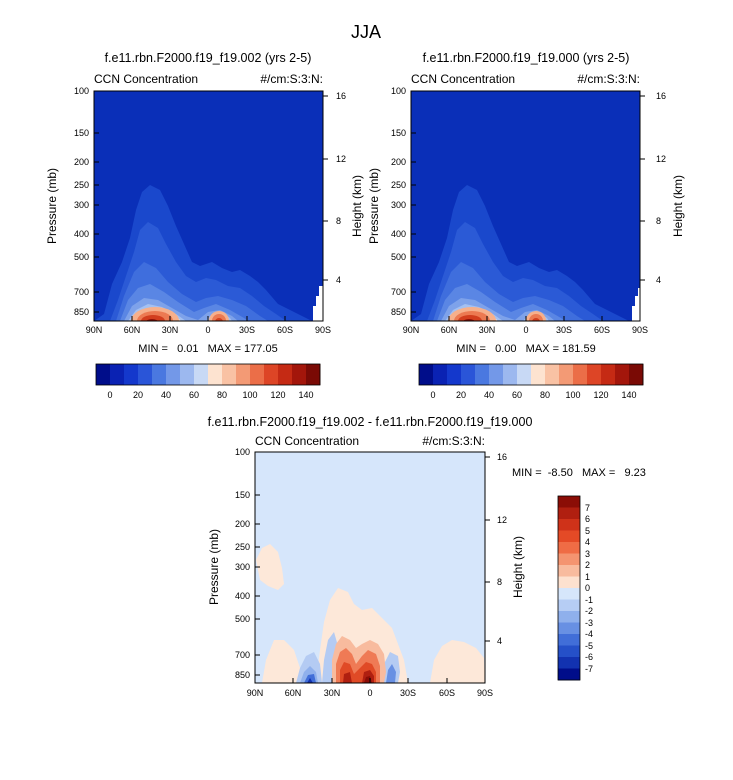  I want to click on colorbar-tick-label: 3, so click(587, 554).